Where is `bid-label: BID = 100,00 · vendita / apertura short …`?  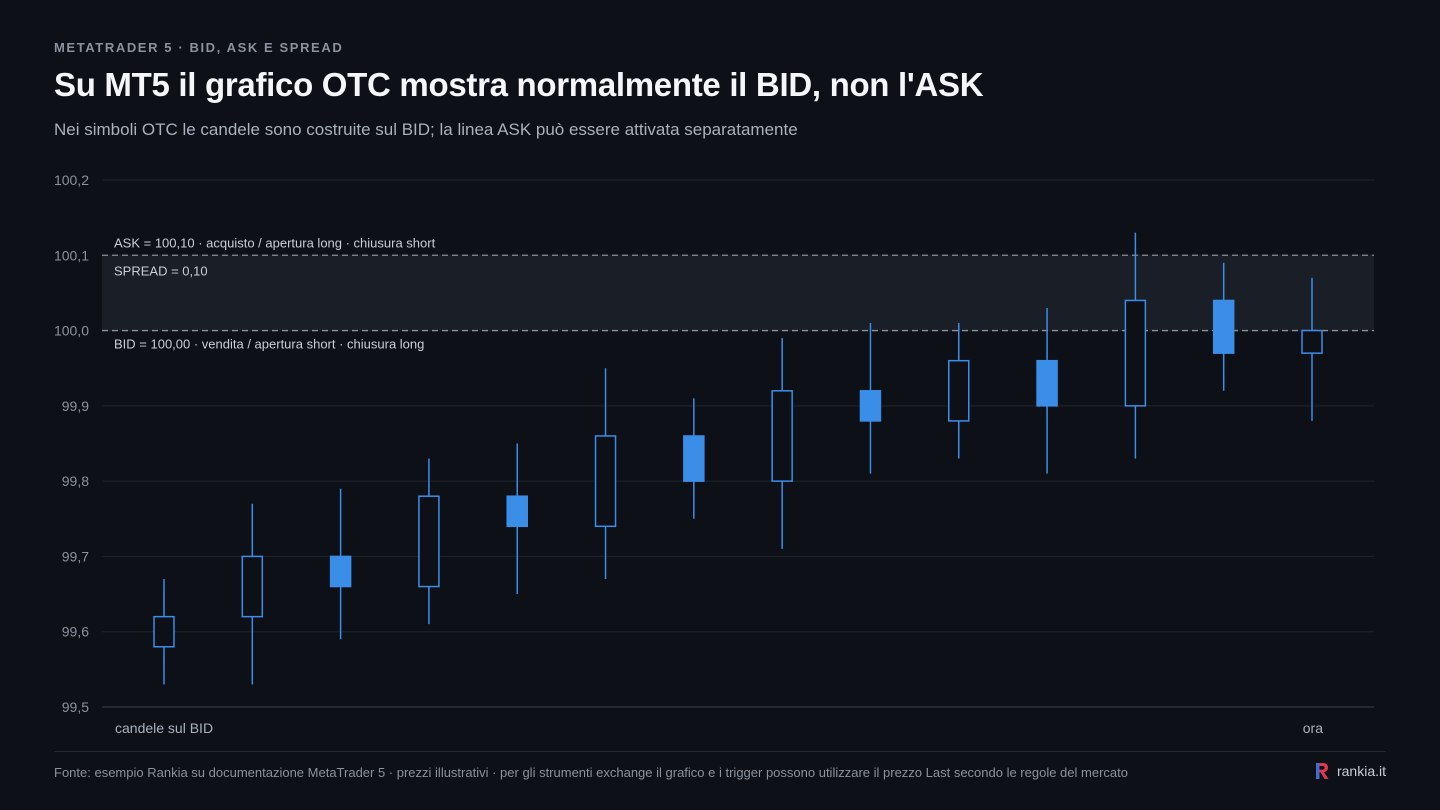 bid-label: BID = 100,00 · vendita / apertura short … is located at coordinates (269, 344).